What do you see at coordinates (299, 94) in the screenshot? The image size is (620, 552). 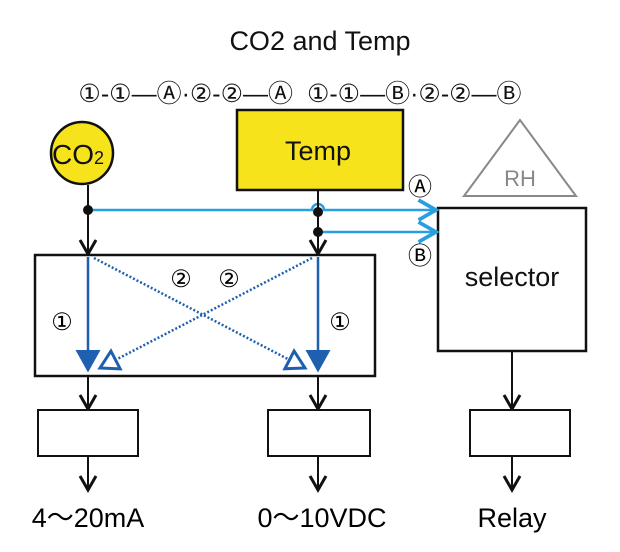 I see `legend-line: ①-①—Ⓐ·②-②—Ⓐ ①-①—Ⓑ·②-②—Ⓑ` at bounding box center [299, 94].